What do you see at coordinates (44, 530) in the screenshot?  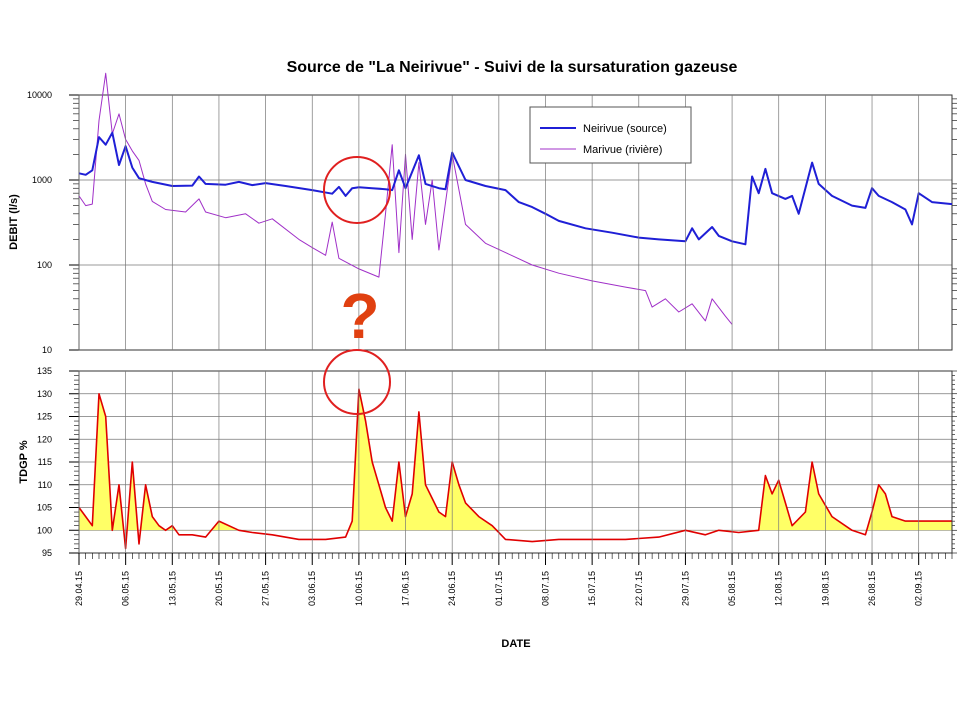 I see `tdgp-tick-label: 100` at bounding box center [44, 530].